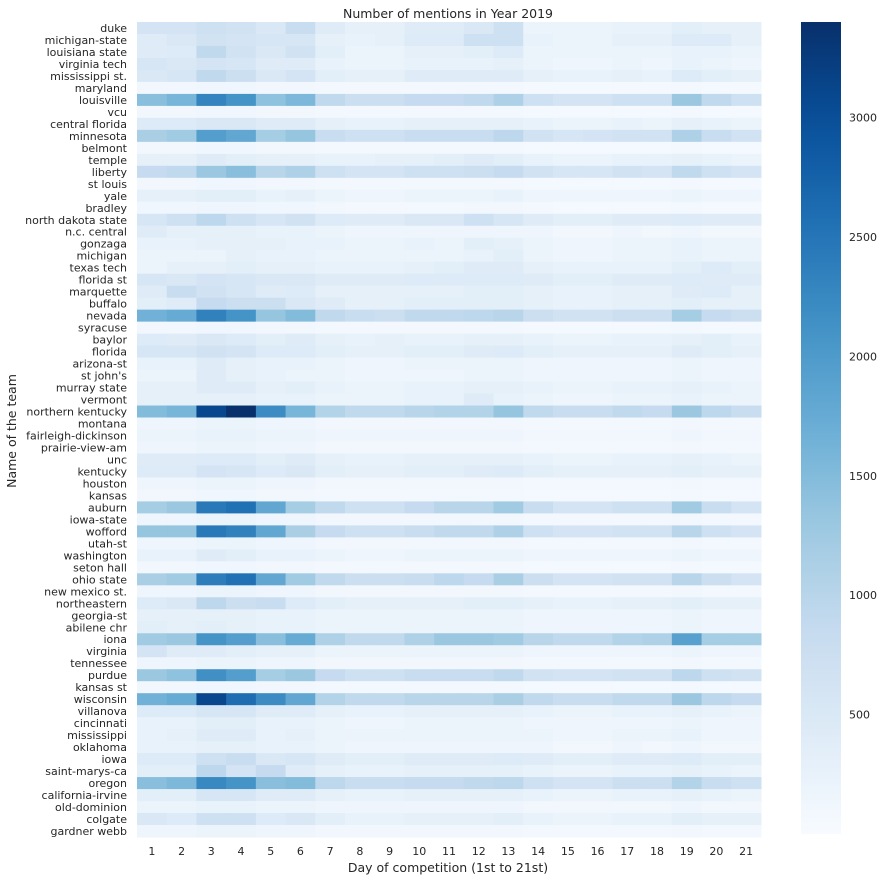 This screenshot has width=885, height=882. I want to click on y-tick-label: buffalo, so click(108, 304).